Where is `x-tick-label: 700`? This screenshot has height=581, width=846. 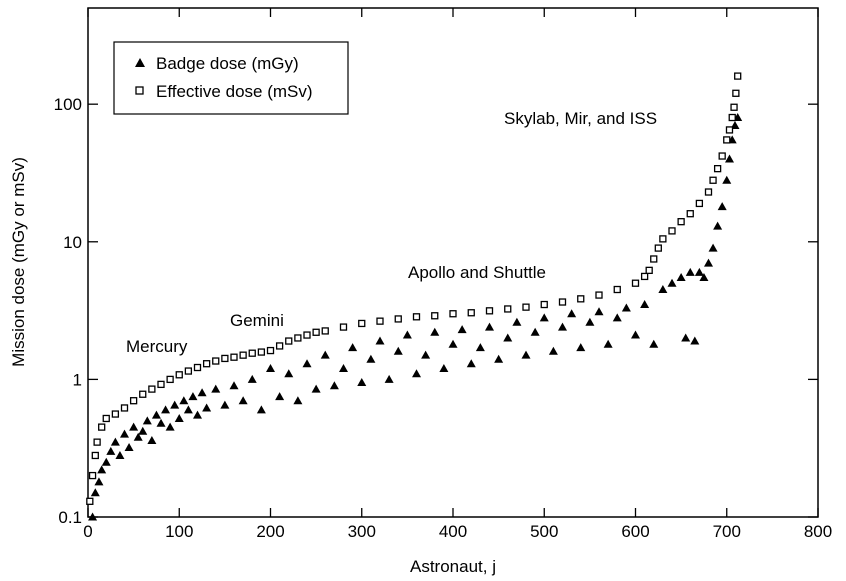 x-tick-label: 700 is located at coordinates (727, 531).